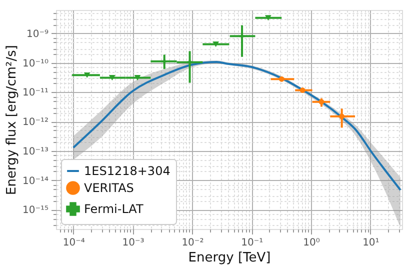 This screenshot has height=268, width=407. I want to click on y-tick-label: 10⁻¹², so click(35, 122).